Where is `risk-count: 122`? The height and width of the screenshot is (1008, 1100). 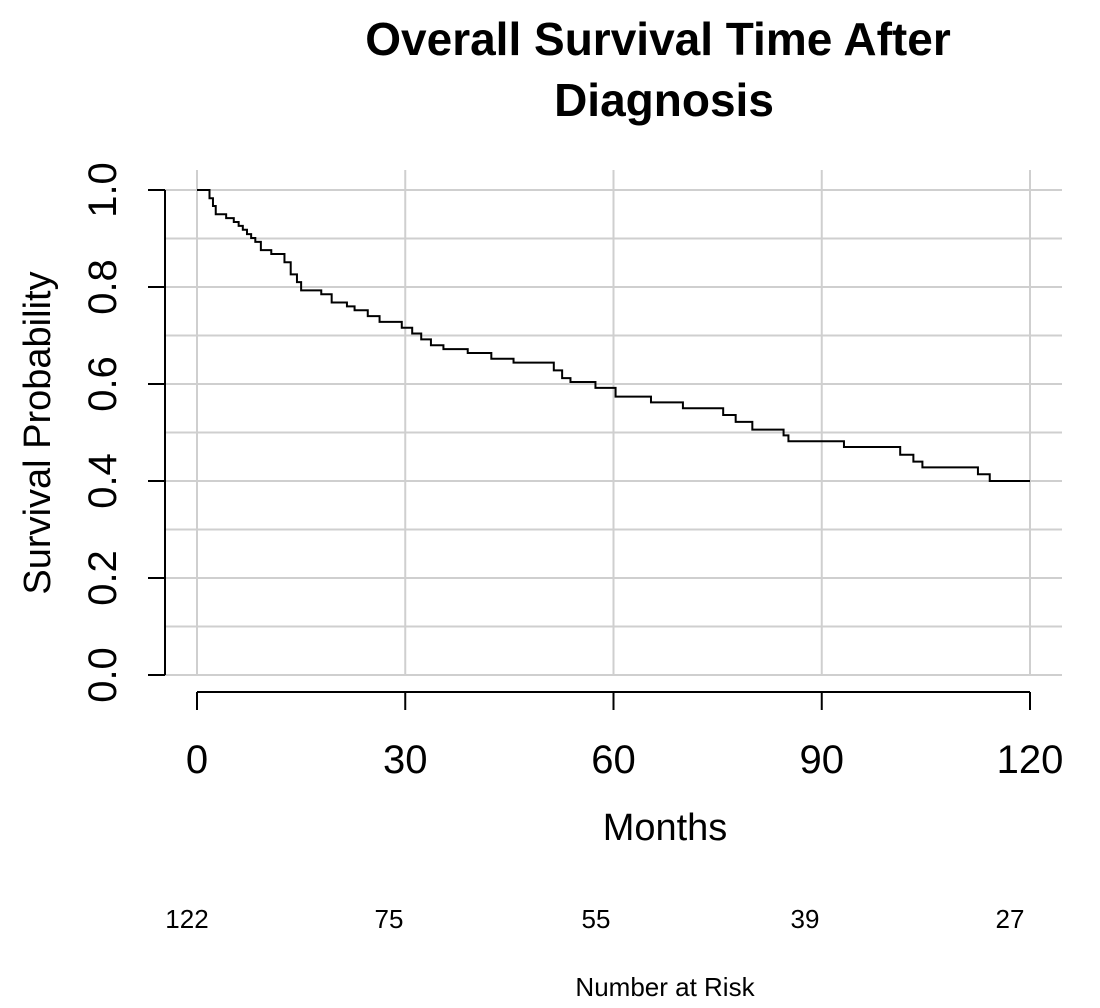 risk-count: 122 is located at coordinates (186, 919).